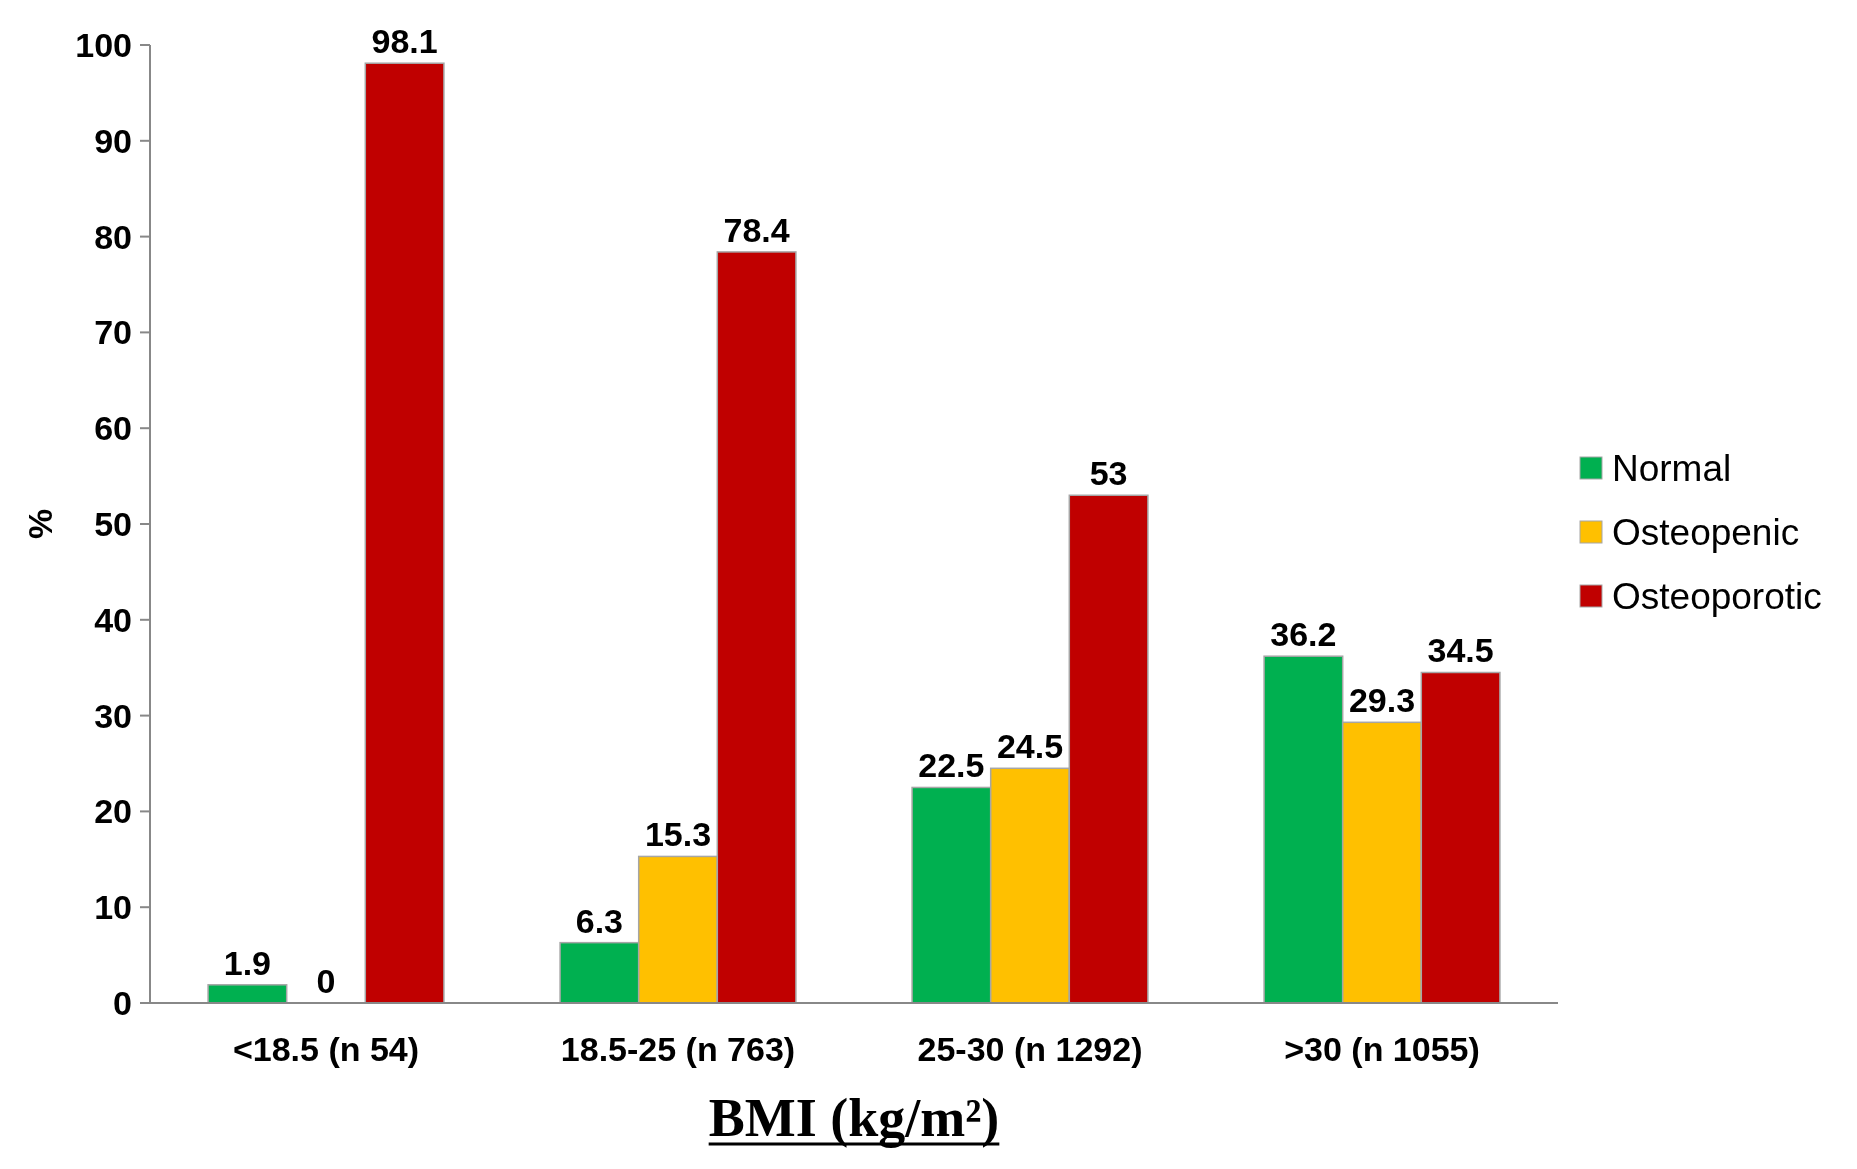 The image size is (1857, 1169). I want to click on y-tick-label: 40, so click(113, 619).